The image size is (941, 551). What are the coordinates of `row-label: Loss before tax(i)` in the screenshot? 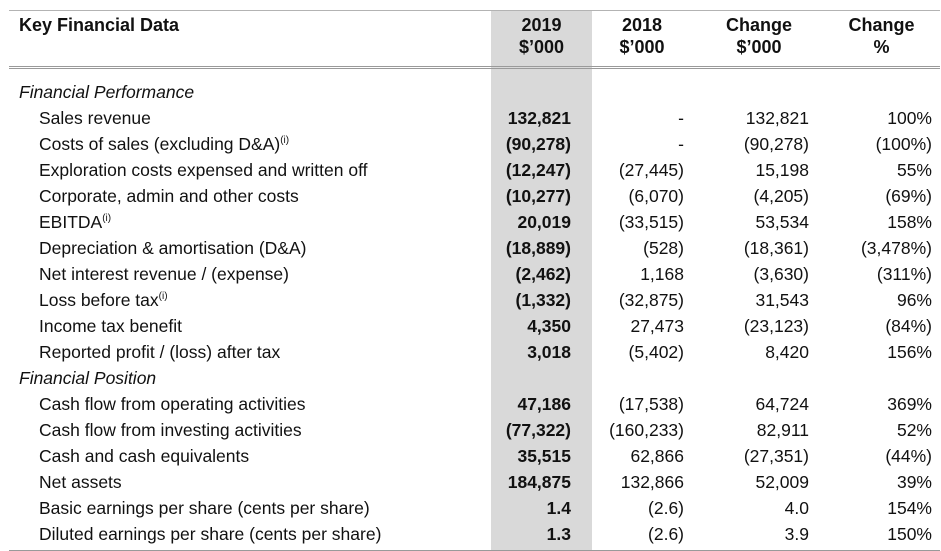 It's located at (103, 300).